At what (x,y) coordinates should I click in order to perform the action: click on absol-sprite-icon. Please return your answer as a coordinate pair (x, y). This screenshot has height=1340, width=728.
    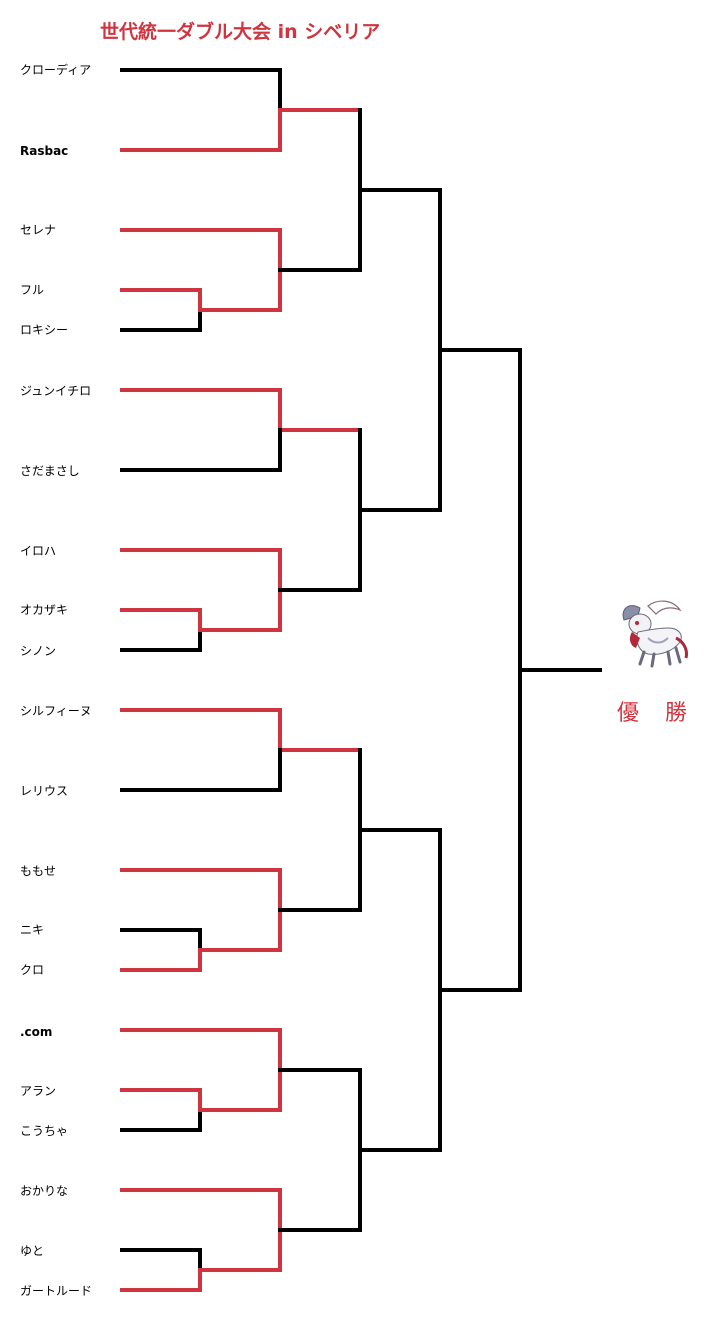
    Looking at the image, I should click on (655, 634).